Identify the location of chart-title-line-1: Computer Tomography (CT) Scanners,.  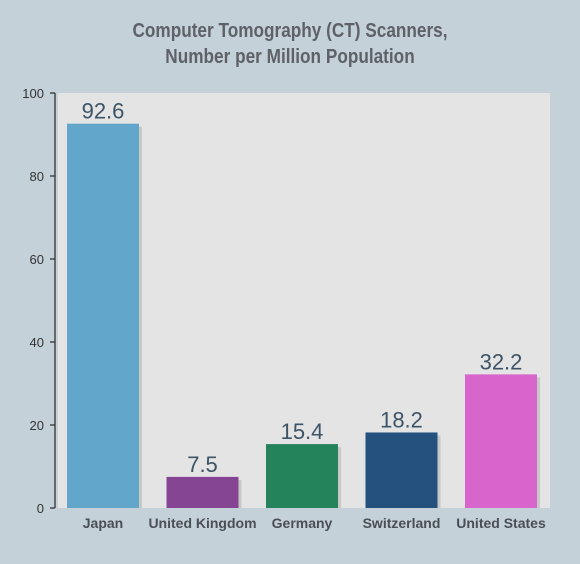
(290, 31).